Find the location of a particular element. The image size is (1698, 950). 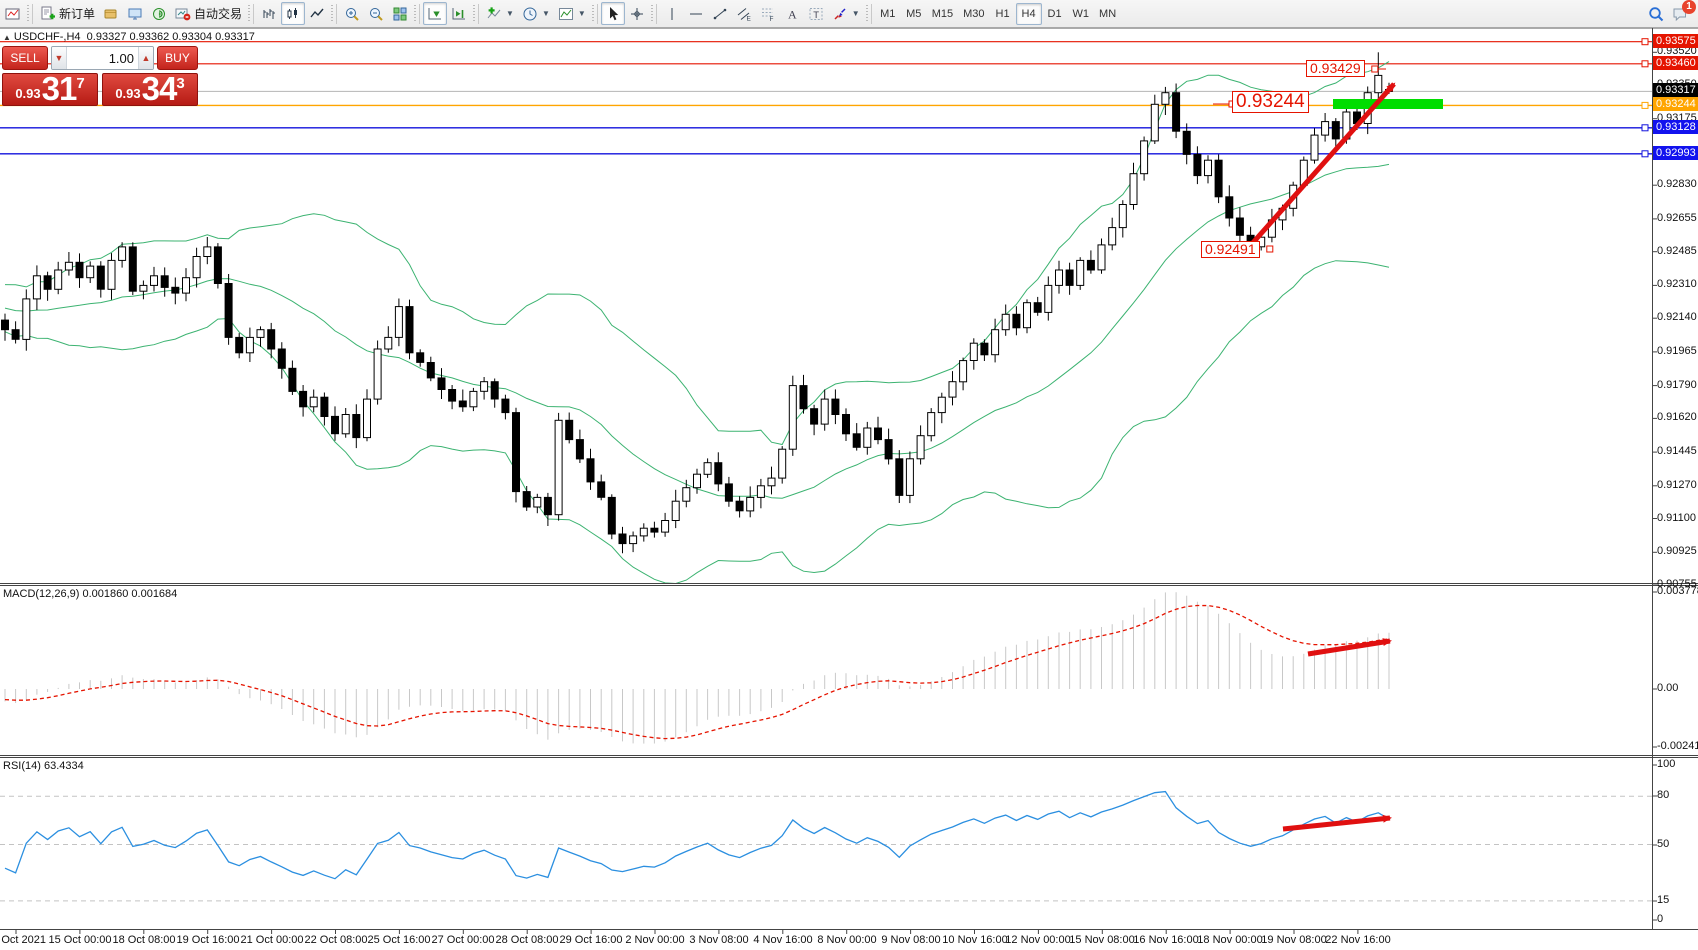

chart-shift-button is located at coordinates (459, 13).